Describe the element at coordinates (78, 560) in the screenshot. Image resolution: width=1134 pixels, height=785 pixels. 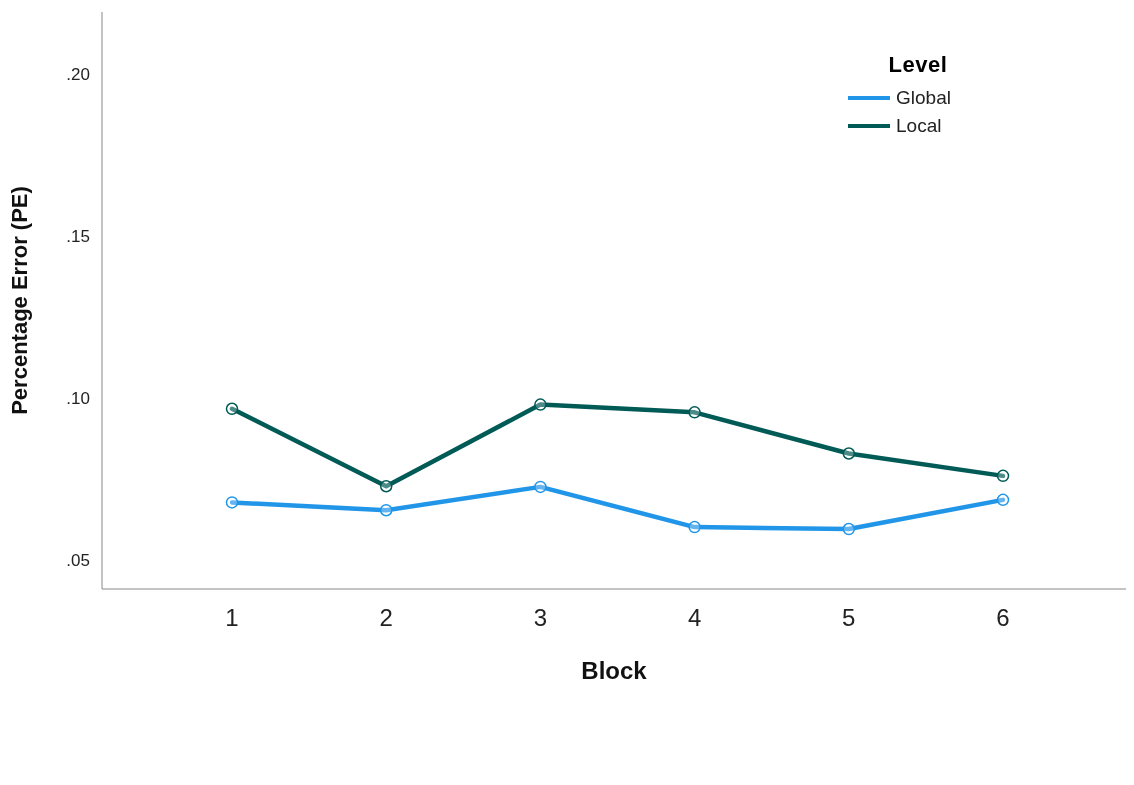
I see `y-tick-label: .05` at that location.